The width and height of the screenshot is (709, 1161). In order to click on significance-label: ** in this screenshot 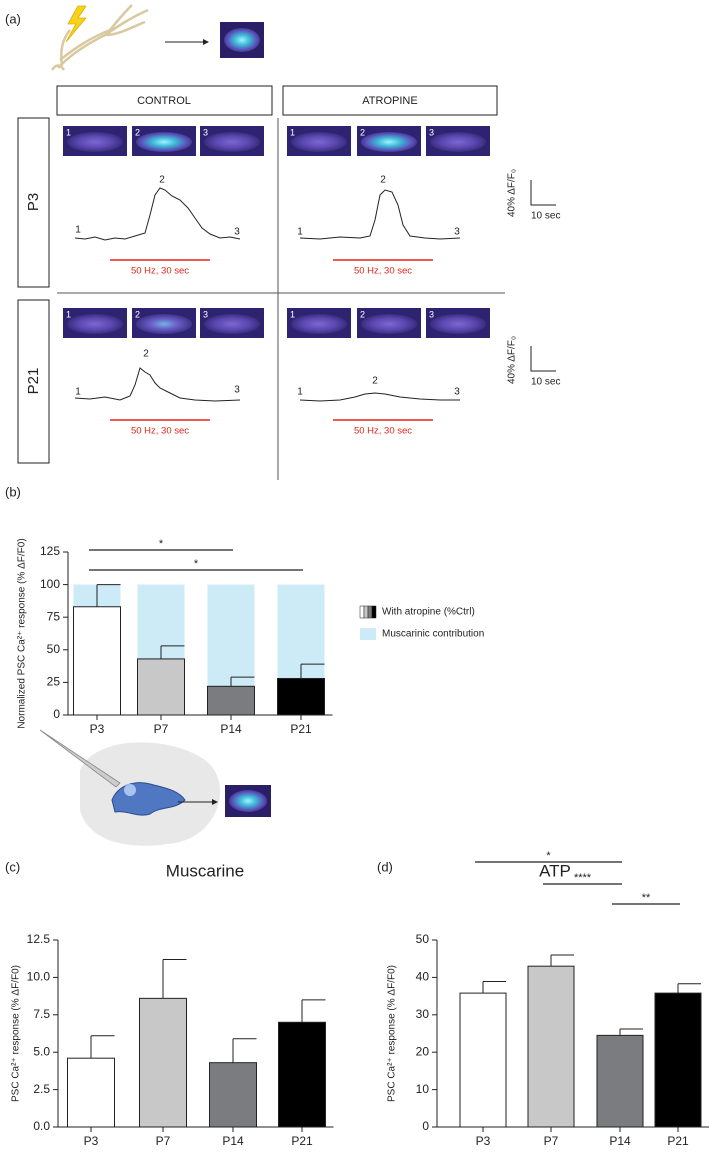, I will do `click(646, 898)`.